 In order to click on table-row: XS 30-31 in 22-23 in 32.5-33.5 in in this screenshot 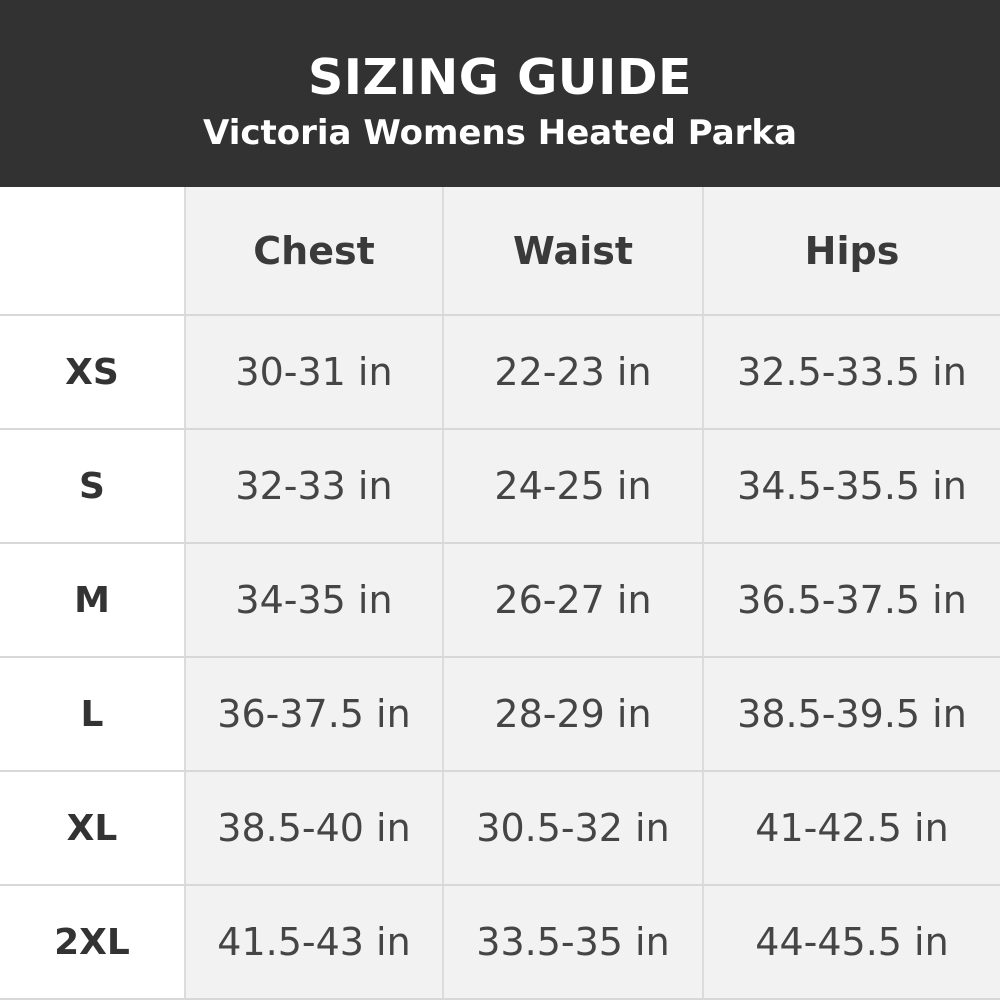, I will do `click(500, 372)`.